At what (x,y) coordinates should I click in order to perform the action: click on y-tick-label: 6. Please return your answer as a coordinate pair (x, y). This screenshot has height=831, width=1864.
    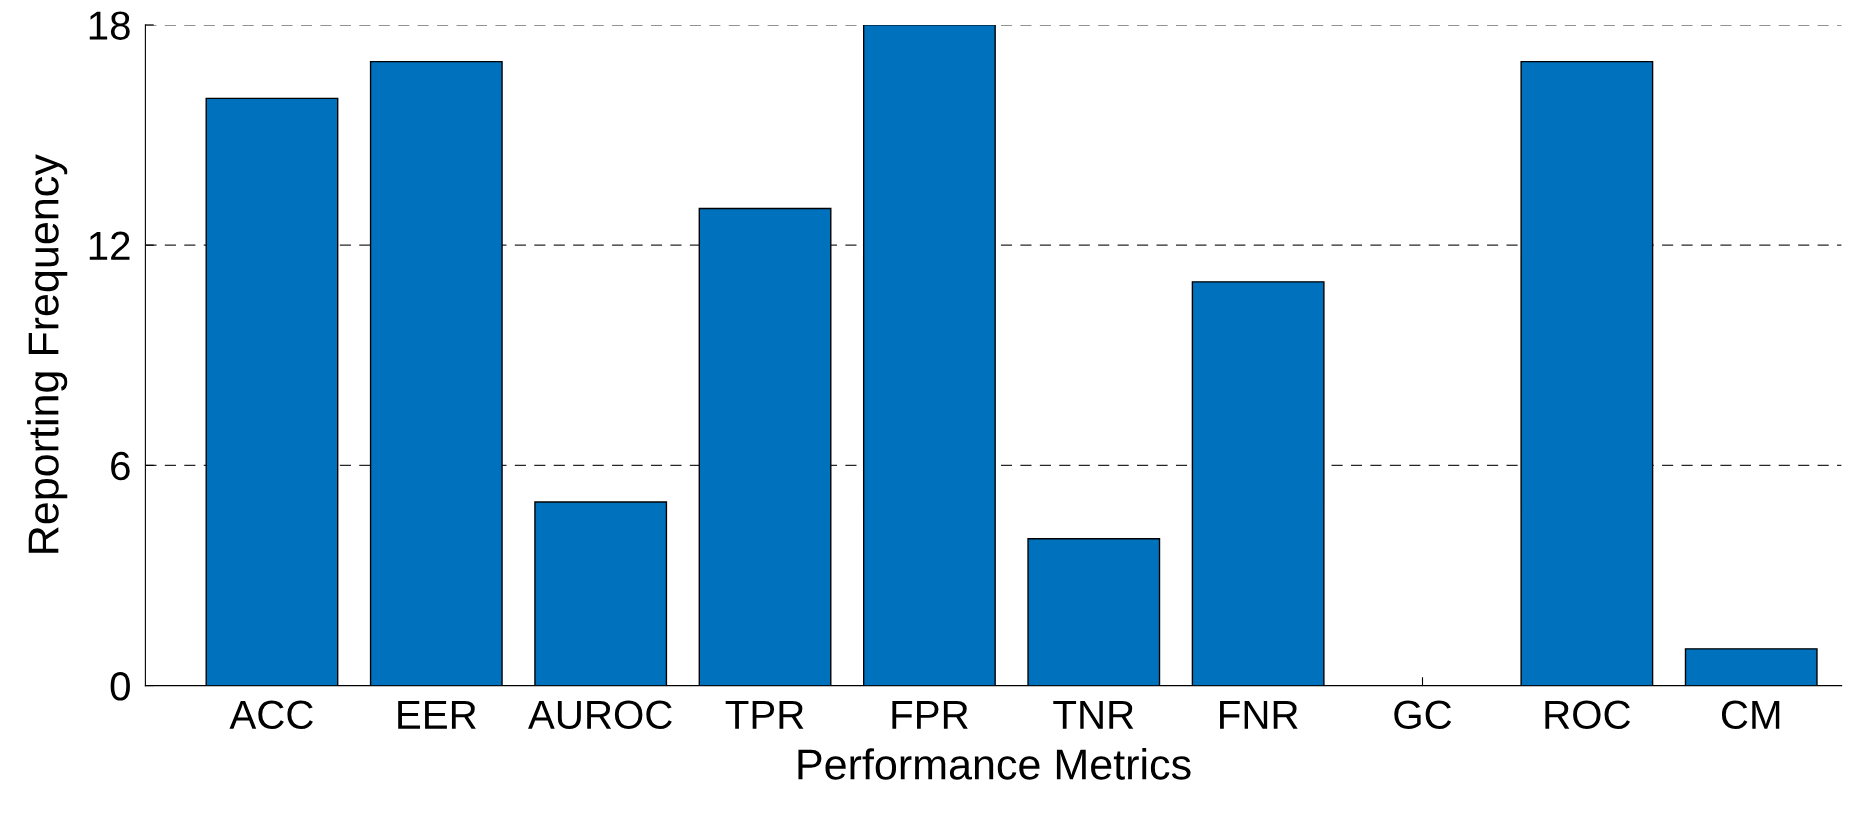
    Looking at the image, I should click on (120, 466).